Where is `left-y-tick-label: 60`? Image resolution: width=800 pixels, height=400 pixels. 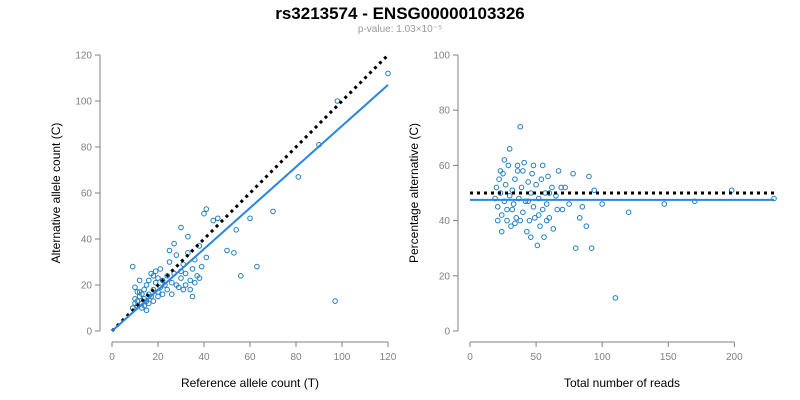
left-y-tick-label: 60 is located at coordinates (87, 194).